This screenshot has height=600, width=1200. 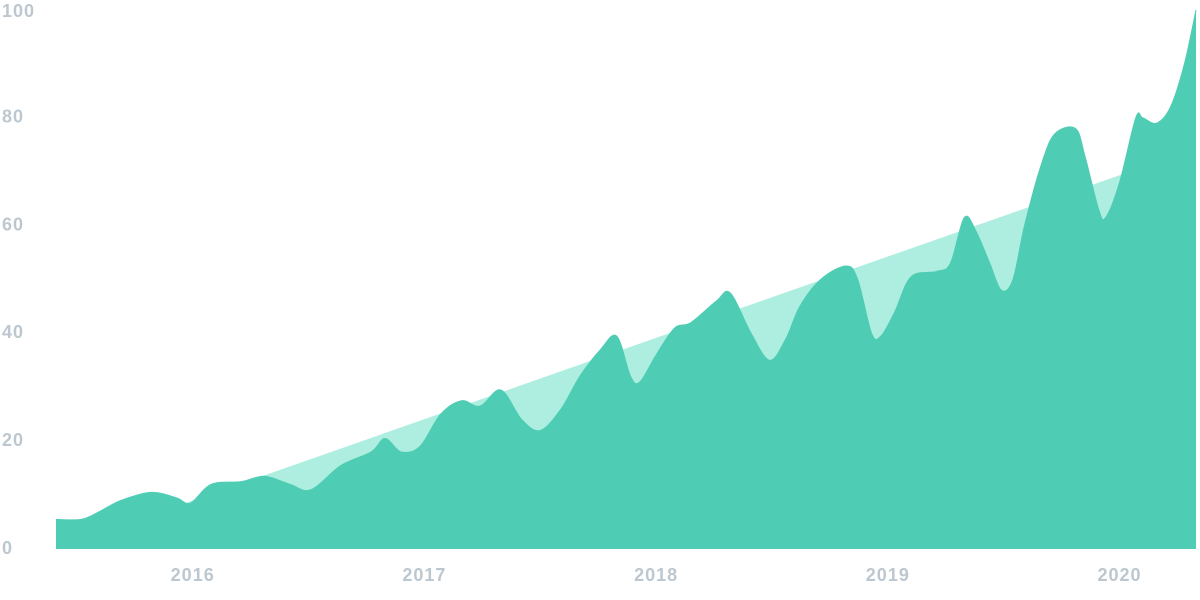 I want to click on y-tick-label: 20, so click(x=13, y=440).